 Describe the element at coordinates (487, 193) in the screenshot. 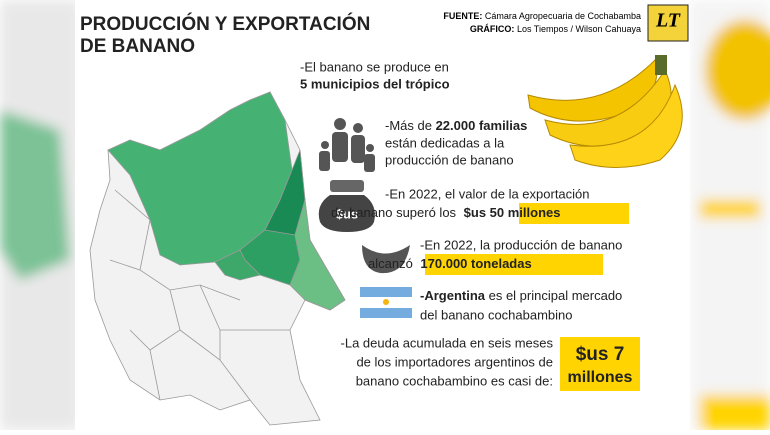

I see `fact-text: -En 2022, el valor de la exportación` at that location.